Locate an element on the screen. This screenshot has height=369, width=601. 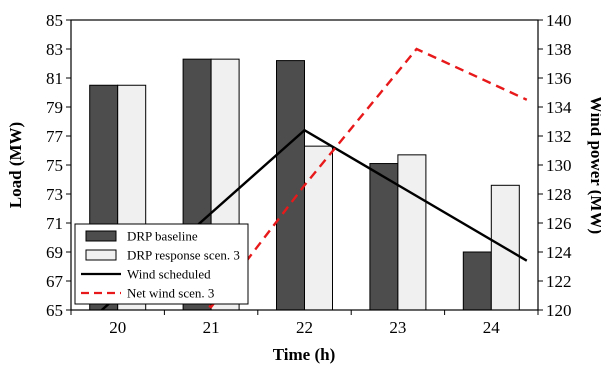
left-tick-label: 79 is located at coordinates (54, 107).